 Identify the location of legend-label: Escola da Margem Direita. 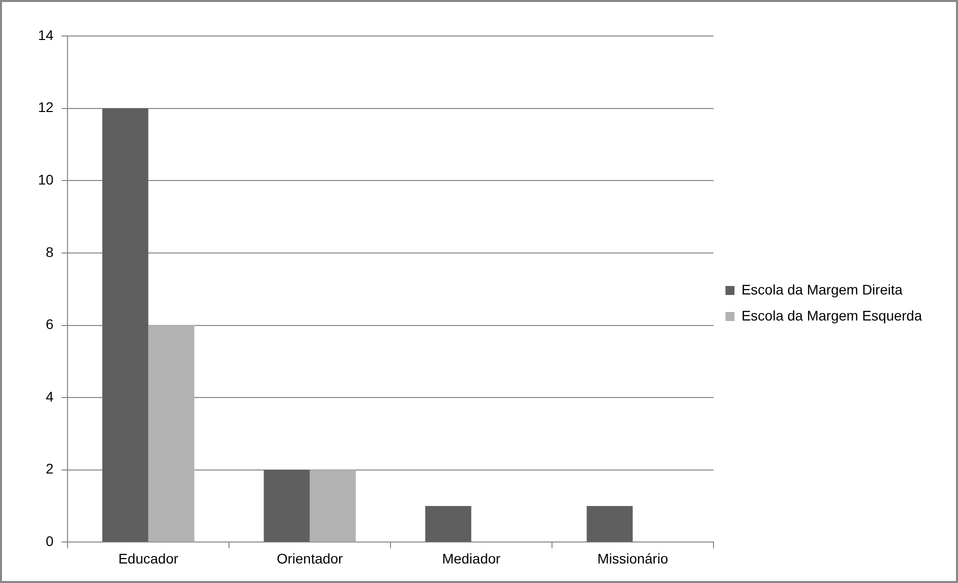
(822, 289).